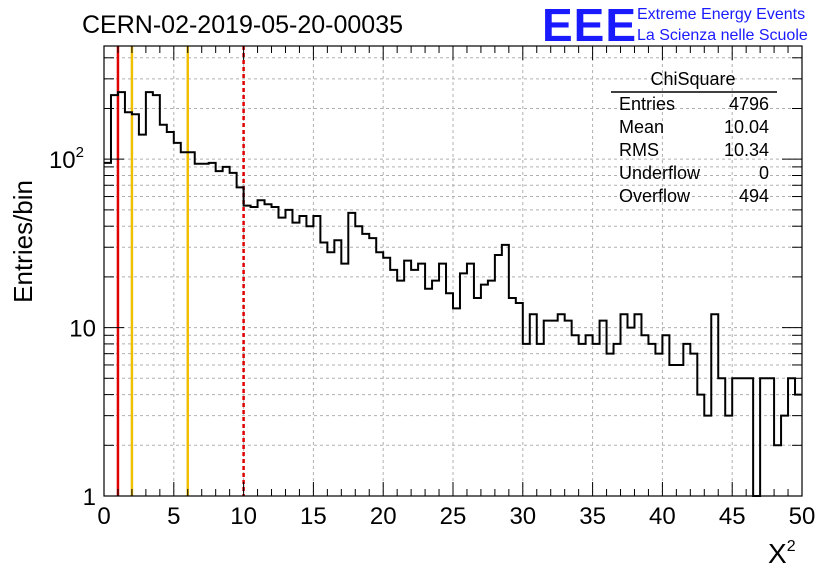 This screenshot has height=577, width=836. Describe the element at coordinates (694, 104) in the screenshot. I see `stats-row: Entries 4796` at that location.